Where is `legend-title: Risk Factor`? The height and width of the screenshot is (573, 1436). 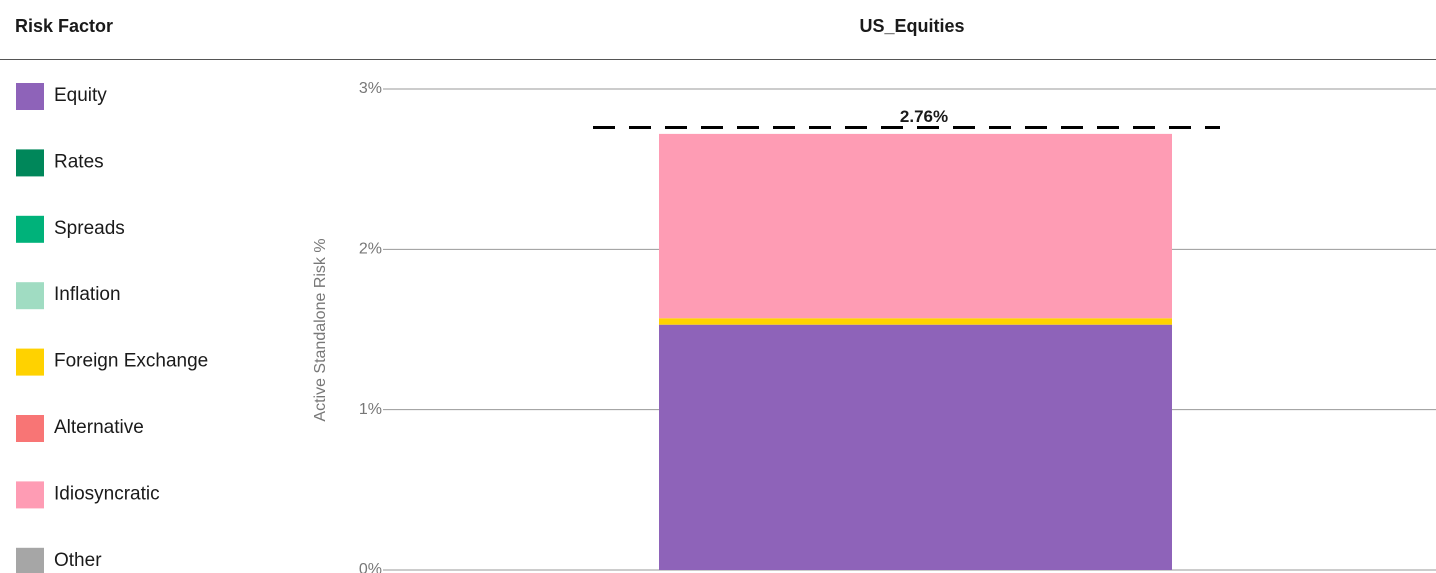
legend-title: Risk Factor is located at coordinates (64, 26).